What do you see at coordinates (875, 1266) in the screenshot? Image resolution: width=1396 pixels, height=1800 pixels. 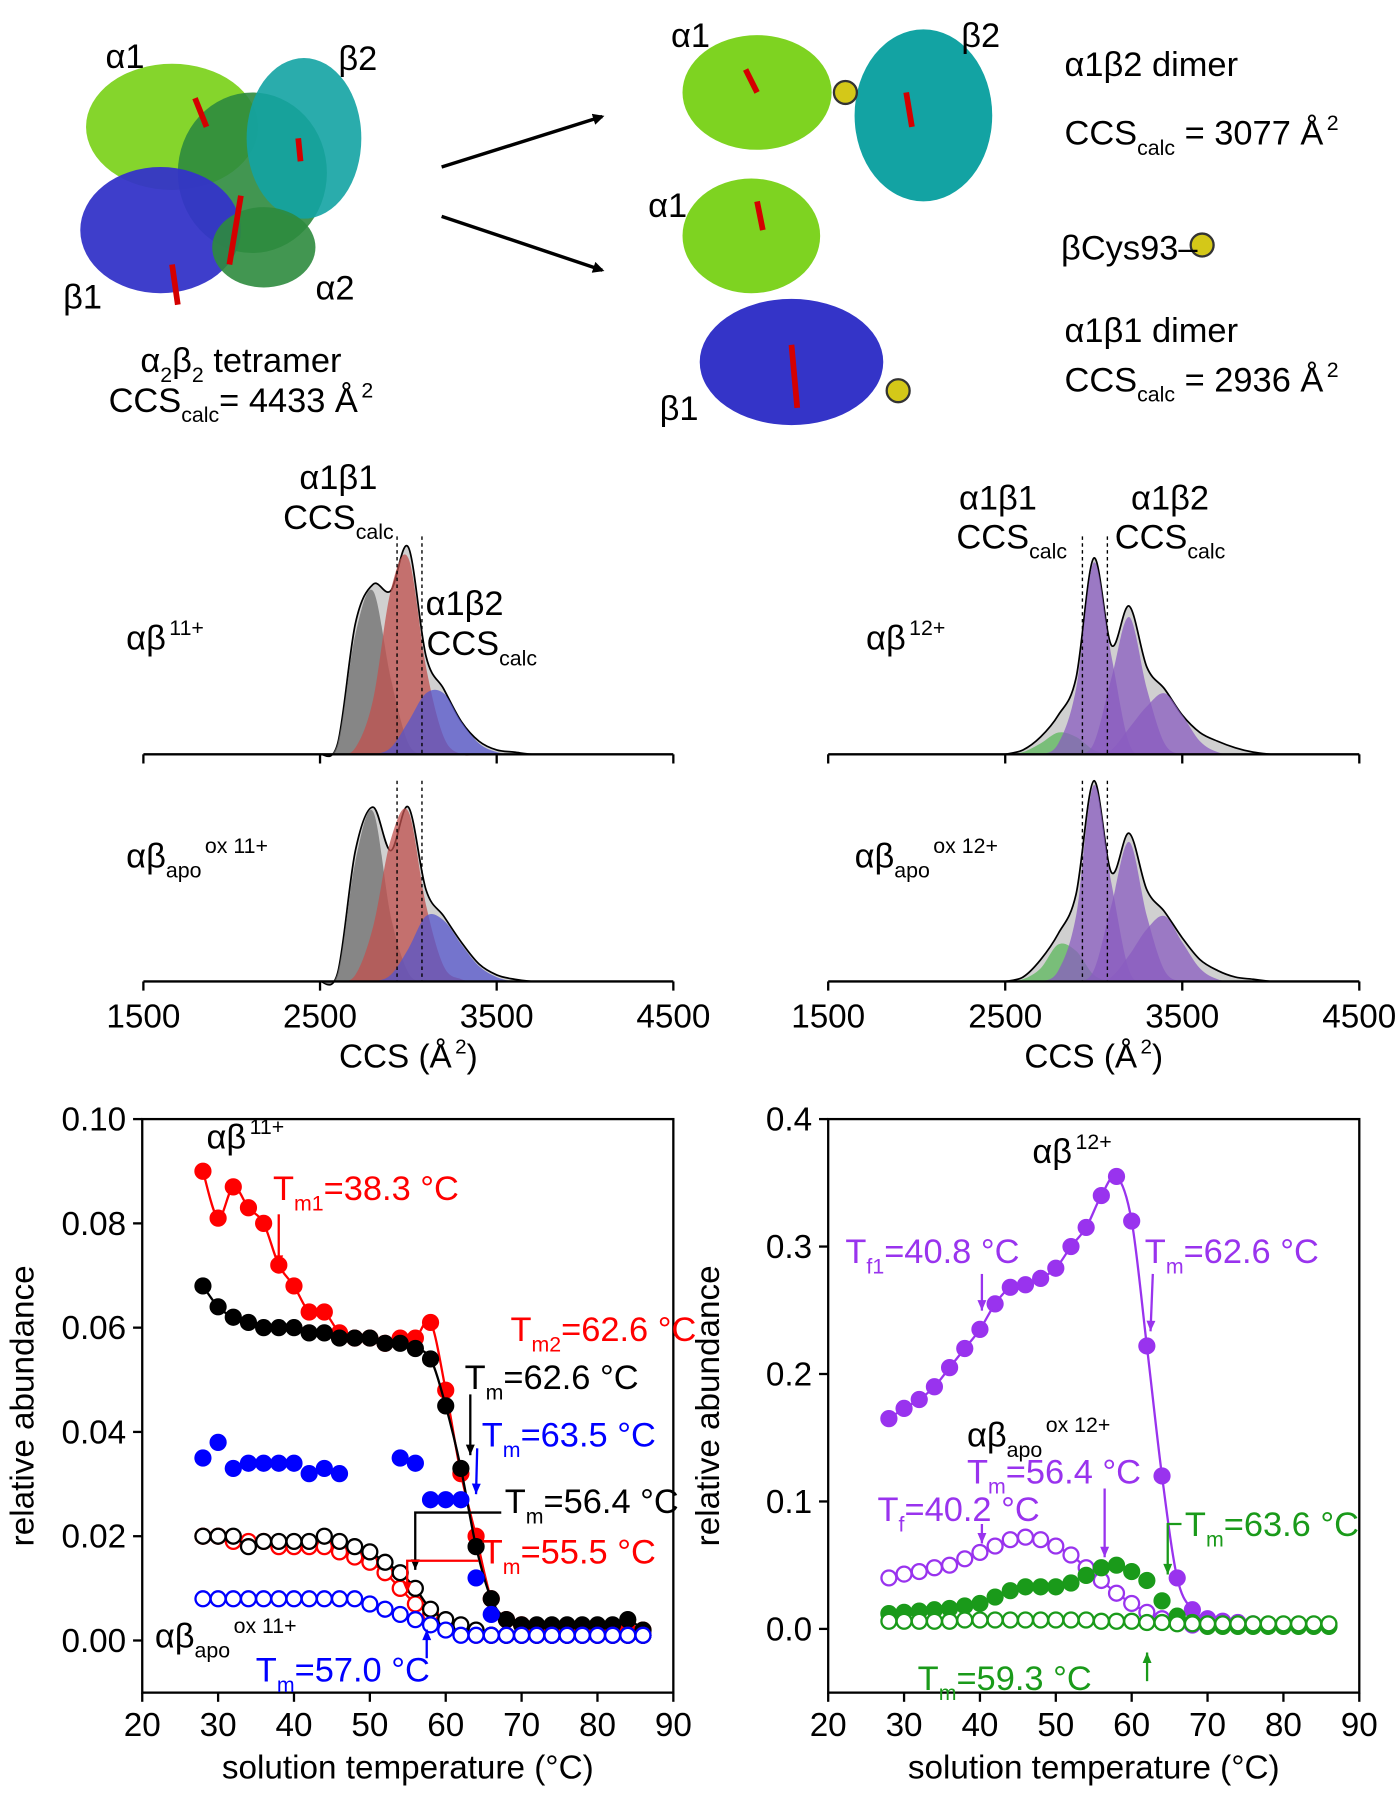 I see `text-segment: f1` at bounding box center [875, 1266].